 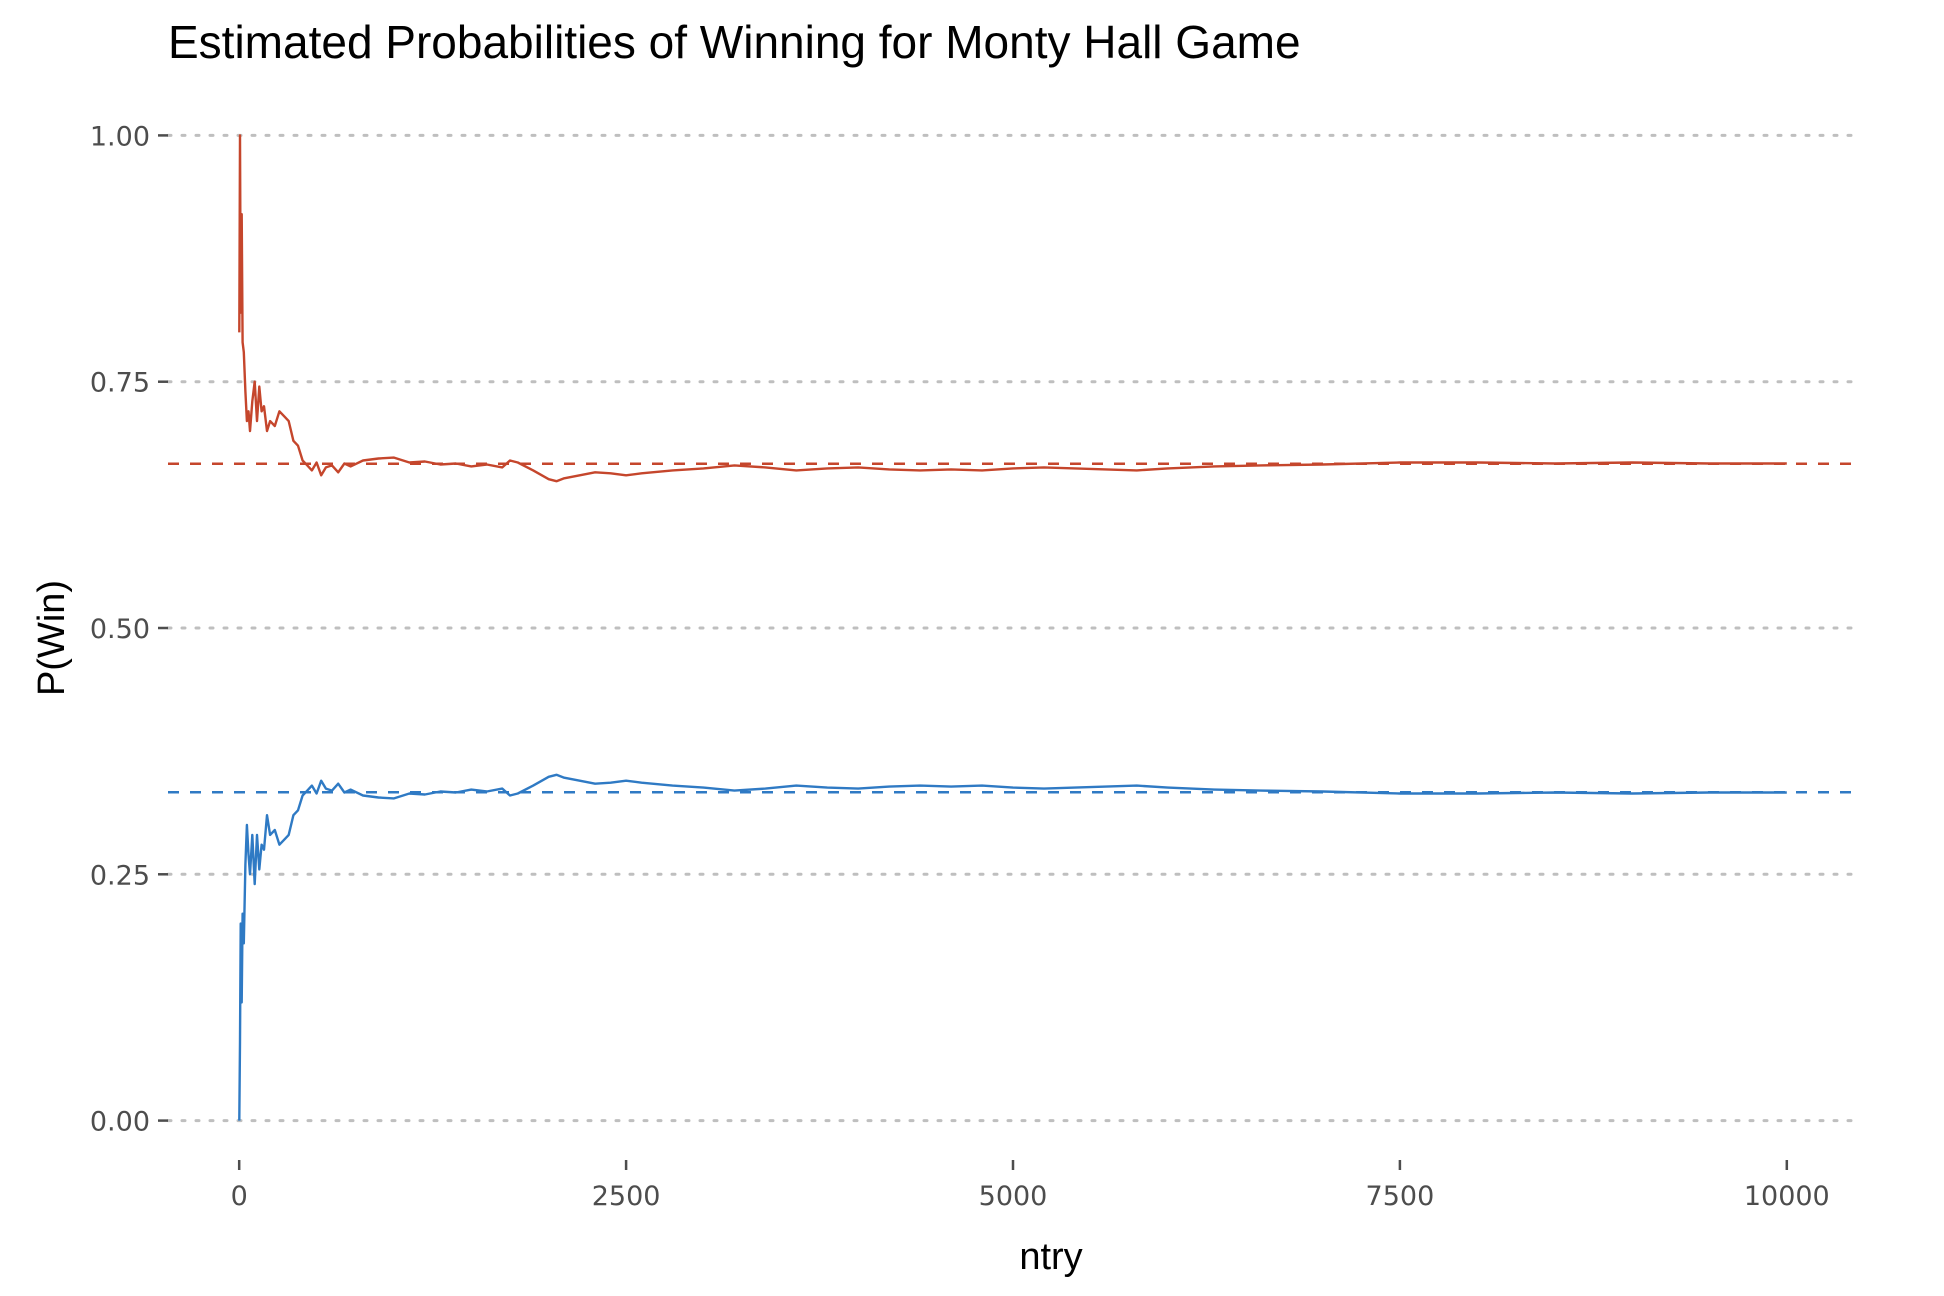 I want to click on y-tick-label: 0.50, so click(x=120, y=629).